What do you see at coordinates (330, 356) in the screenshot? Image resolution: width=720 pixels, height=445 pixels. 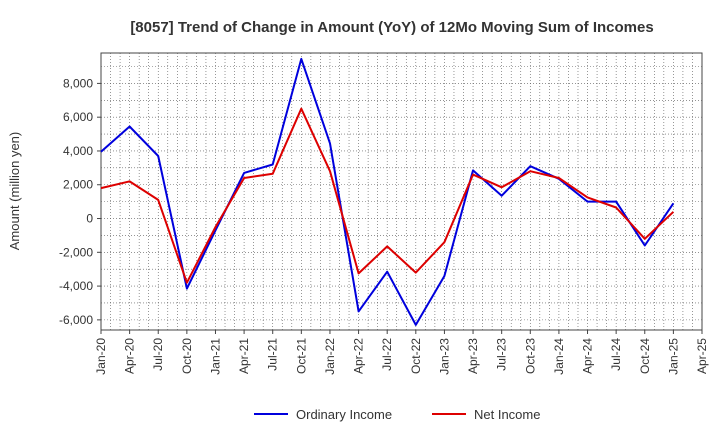 I see `x-tick-label: Jan-22` at bounding box center [330, 356].